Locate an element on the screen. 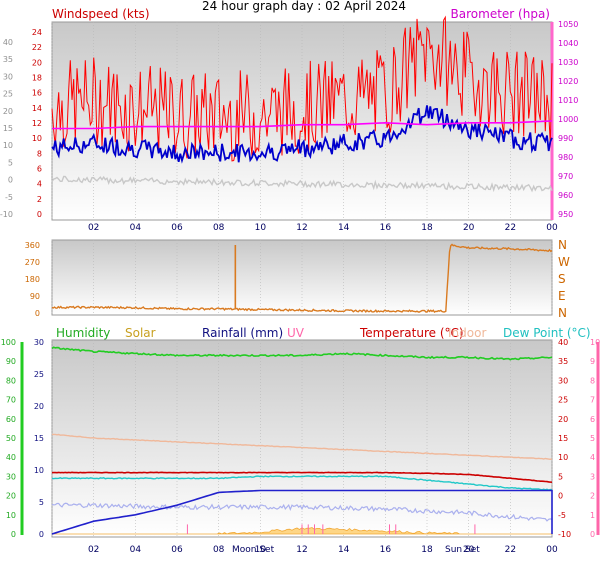  apparent-series-line is located at coordinates (302, 512).